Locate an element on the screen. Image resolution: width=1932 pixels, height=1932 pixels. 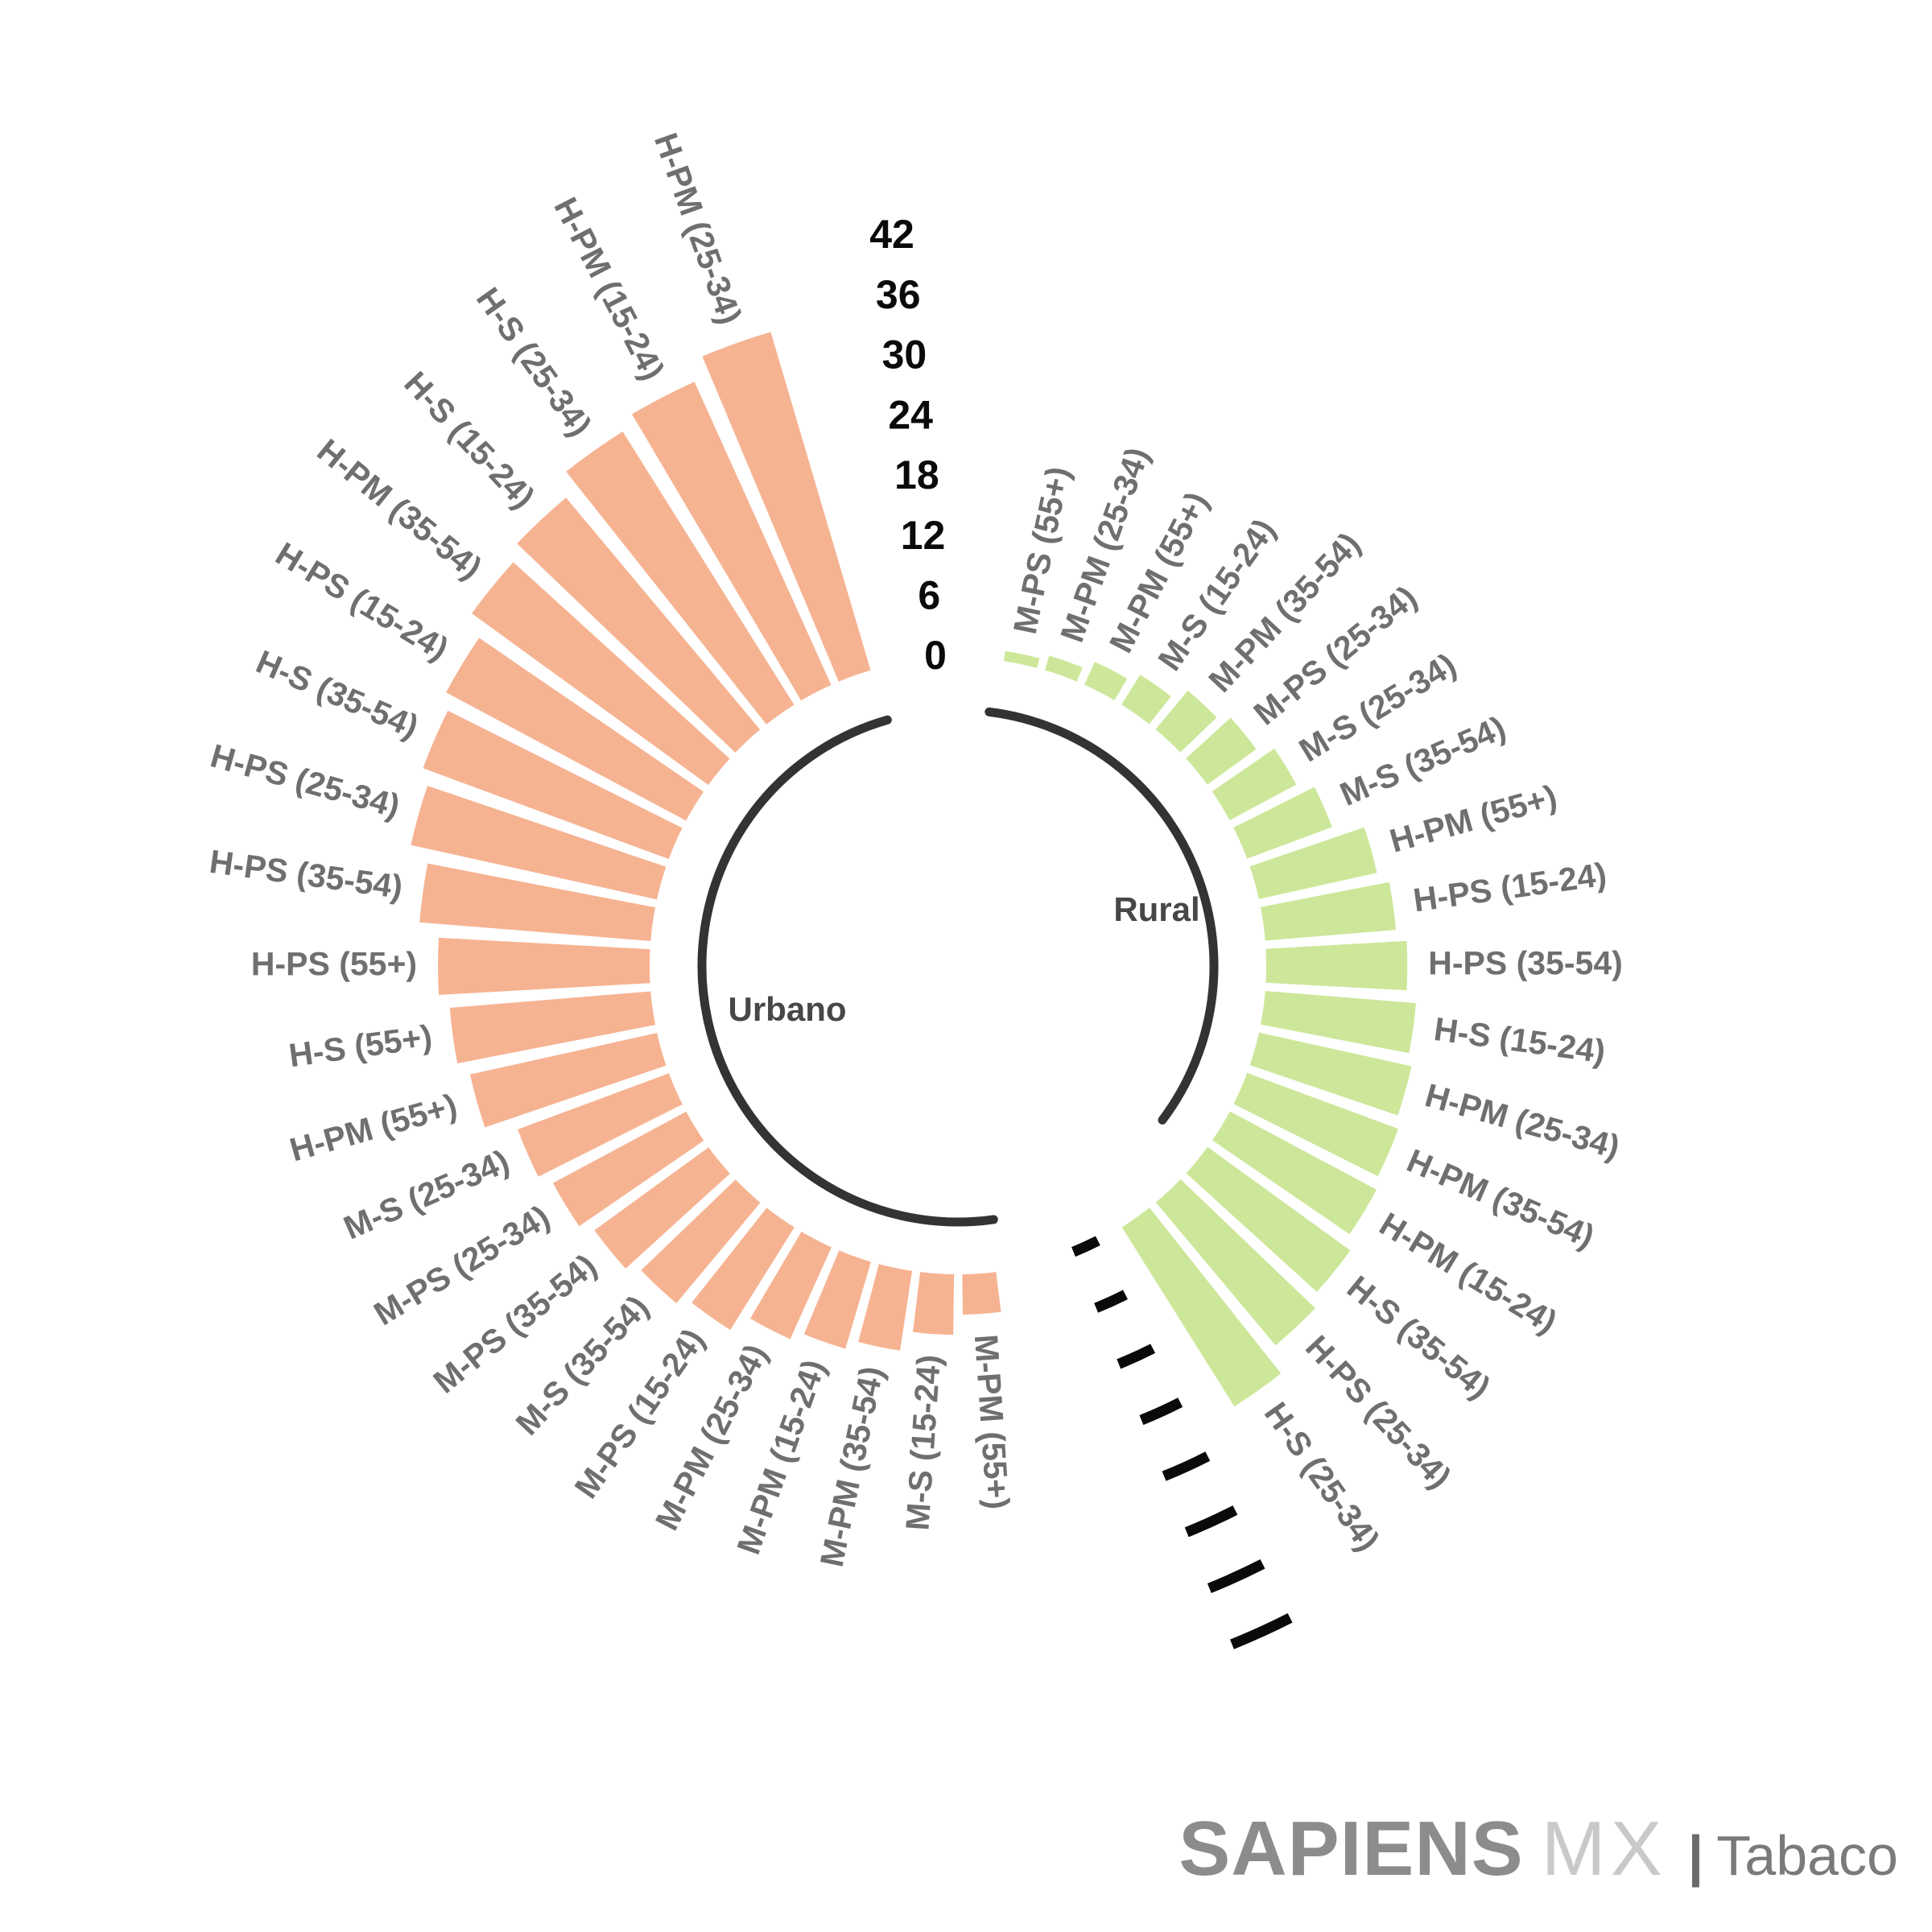
radial-axis-label-18: 18 is located at coordinates (916, 474).